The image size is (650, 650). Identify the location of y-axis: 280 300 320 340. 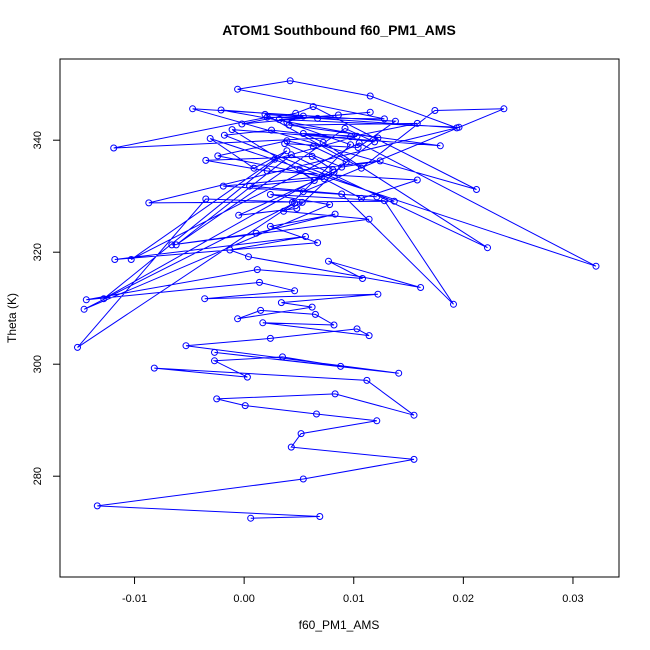
(46, 308).